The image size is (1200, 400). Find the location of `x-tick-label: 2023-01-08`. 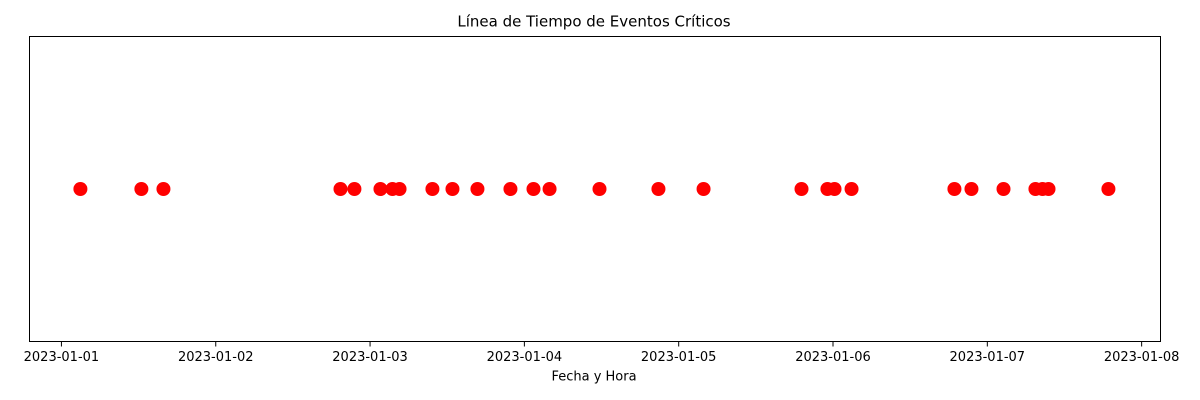

x-tick-label: 2023-01-08 is located at coordinates (1142, 357).